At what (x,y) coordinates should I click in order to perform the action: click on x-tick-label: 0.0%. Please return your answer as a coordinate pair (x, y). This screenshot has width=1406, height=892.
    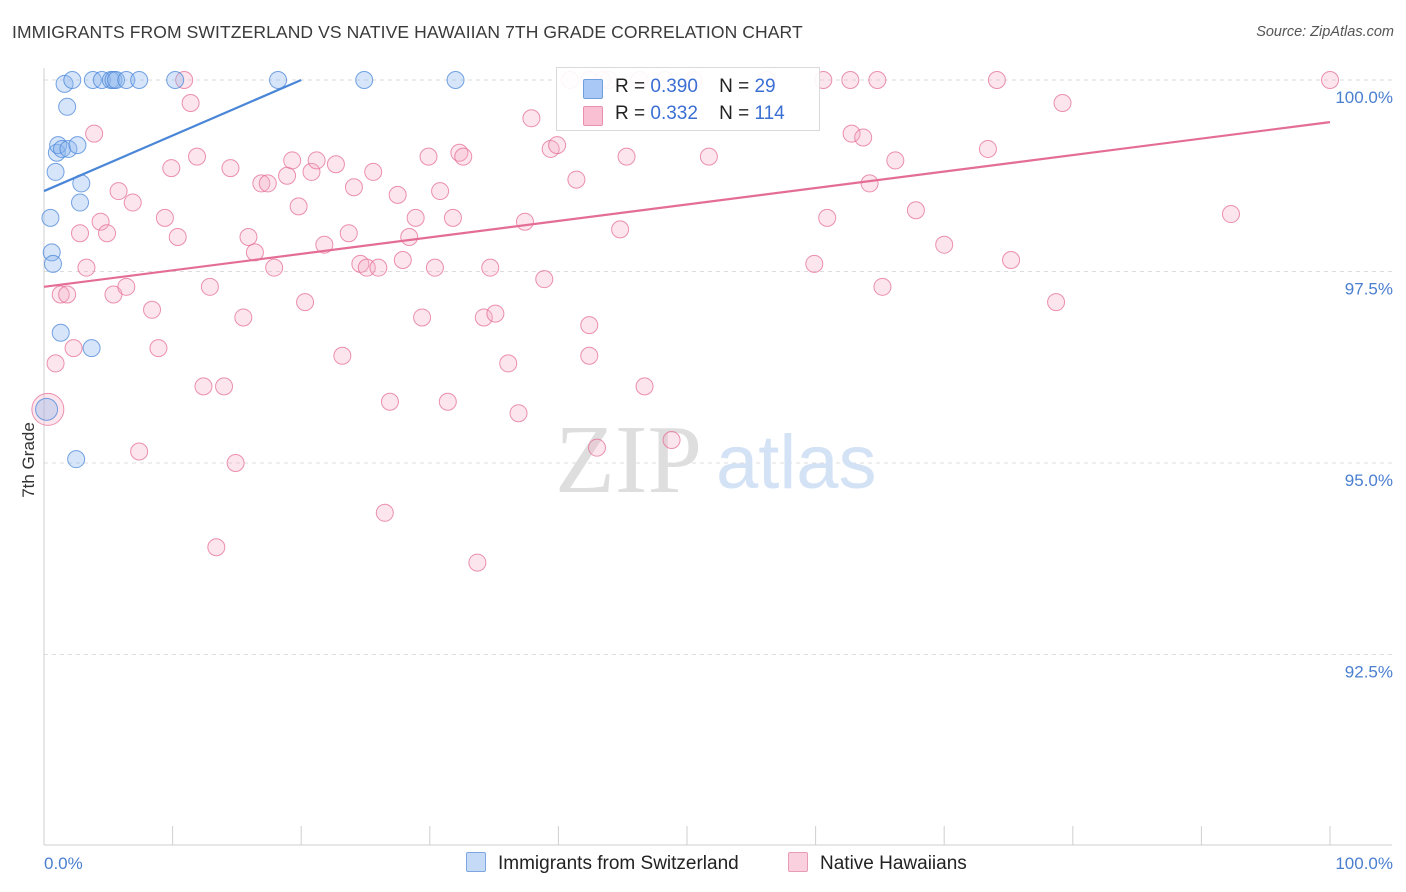
    Looking at the image, I should click on (63, 863).